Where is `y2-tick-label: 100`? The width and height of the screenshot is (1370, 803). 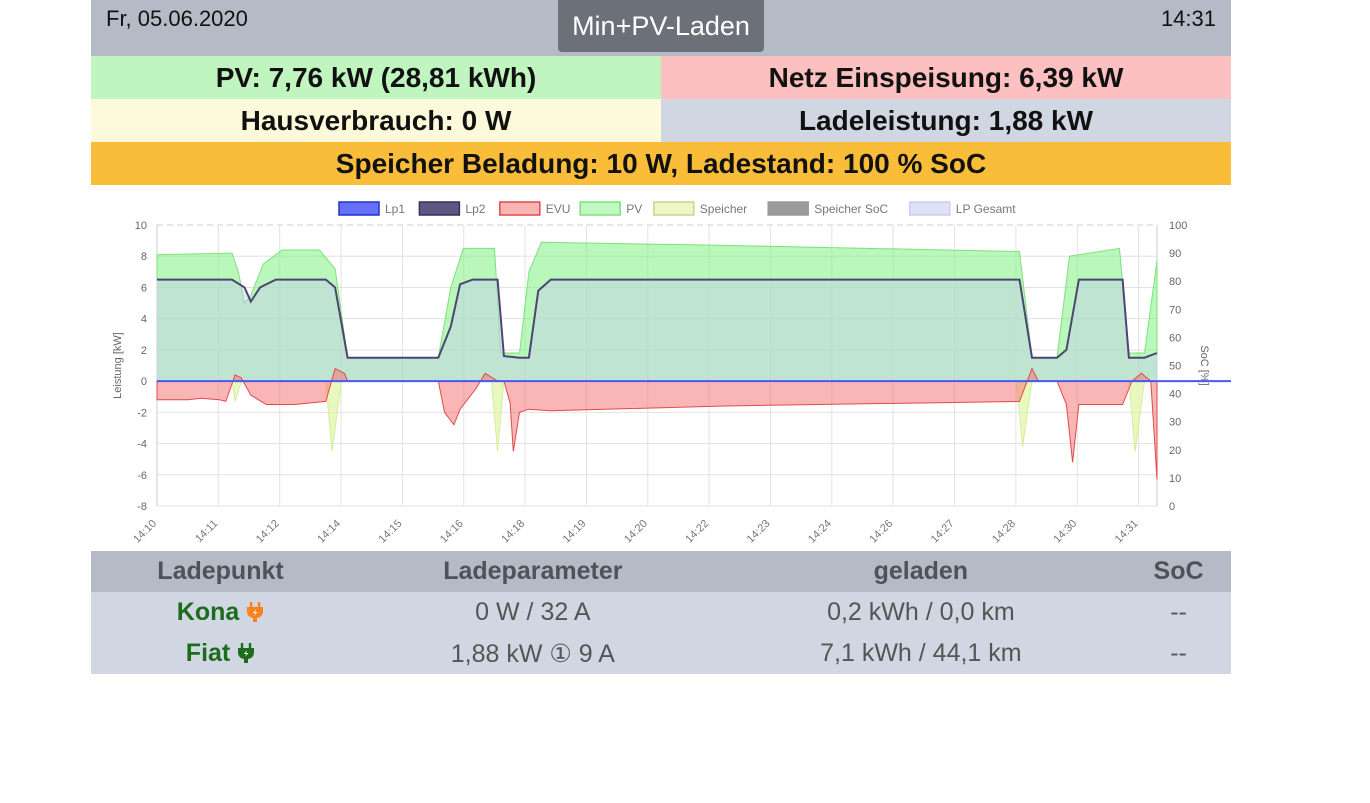 y2-tick-label: 100 is located at coordinates (1178, 226).